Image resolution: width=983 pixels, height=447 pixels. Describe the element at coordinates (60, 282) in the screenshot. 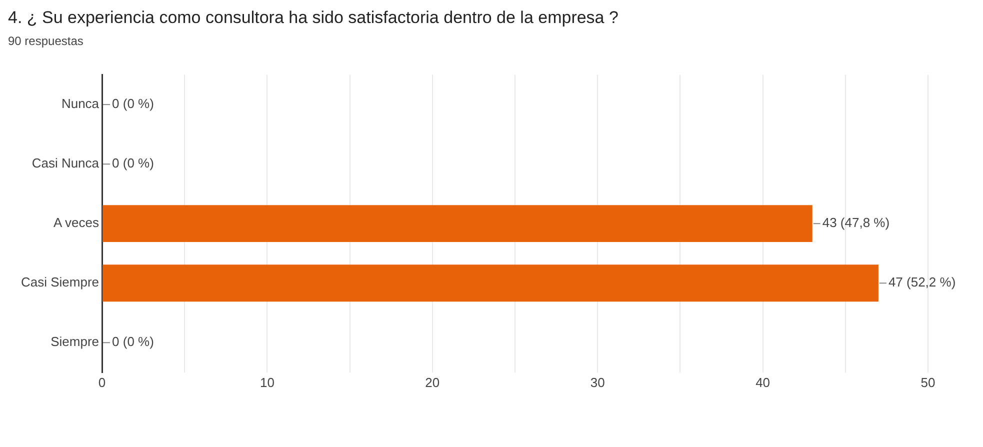

I see `y-tick-label: Casi Siempre` at that location.